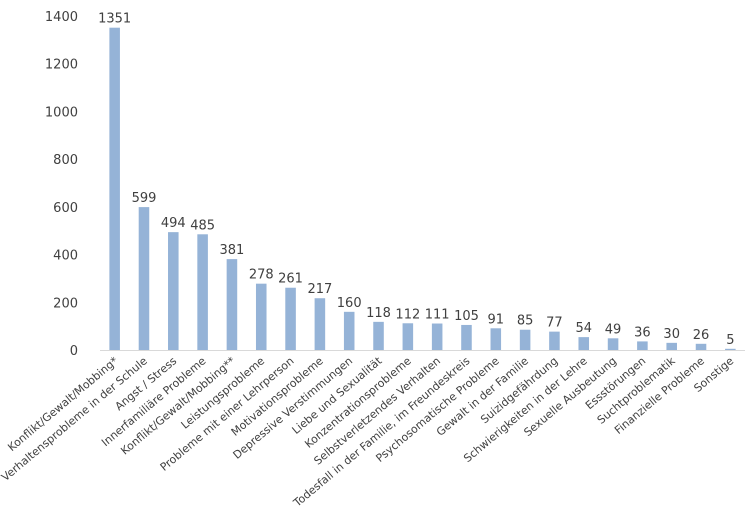 The width and height of the screenshot is (756, 526). What do you see at coordinates (466, 316) in the screenshot?
I see `data-label: 105` at bounding box center [466, 316].